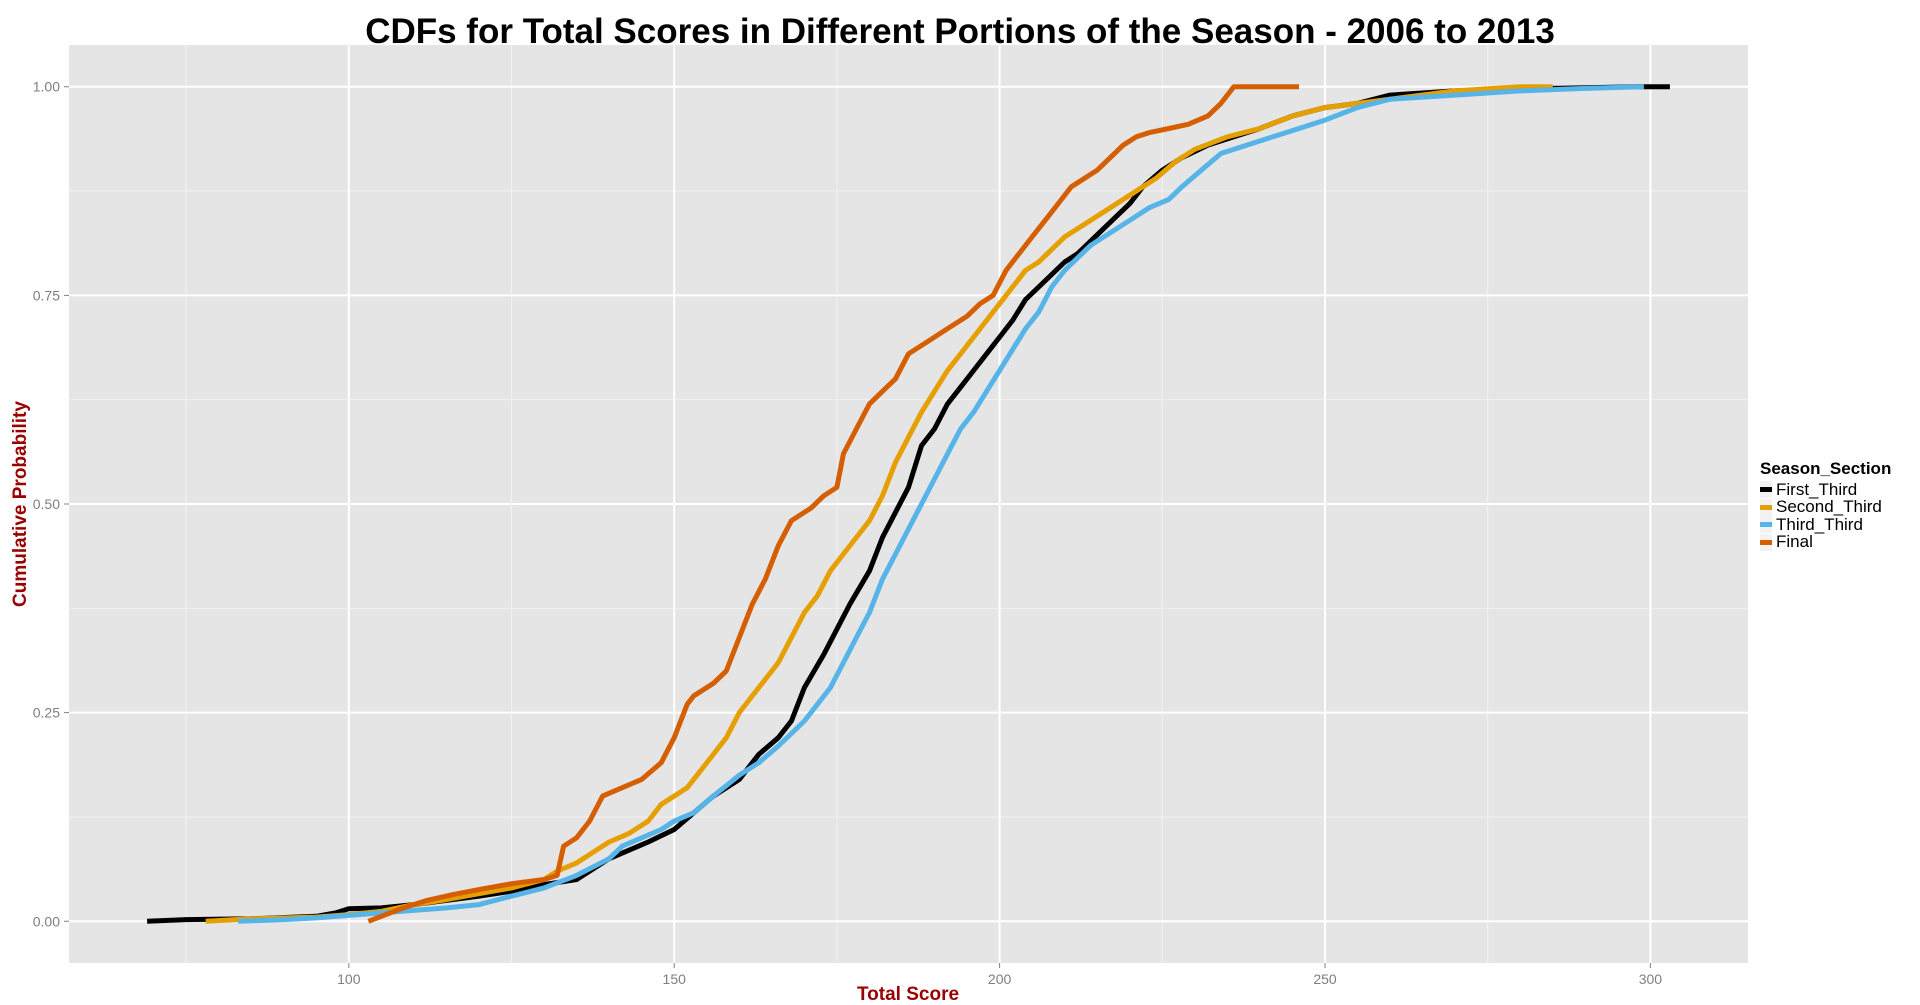  Describe the element at coordinates (1651, 979) in the screenshot. I see `x-tick-label: 300` at that location.